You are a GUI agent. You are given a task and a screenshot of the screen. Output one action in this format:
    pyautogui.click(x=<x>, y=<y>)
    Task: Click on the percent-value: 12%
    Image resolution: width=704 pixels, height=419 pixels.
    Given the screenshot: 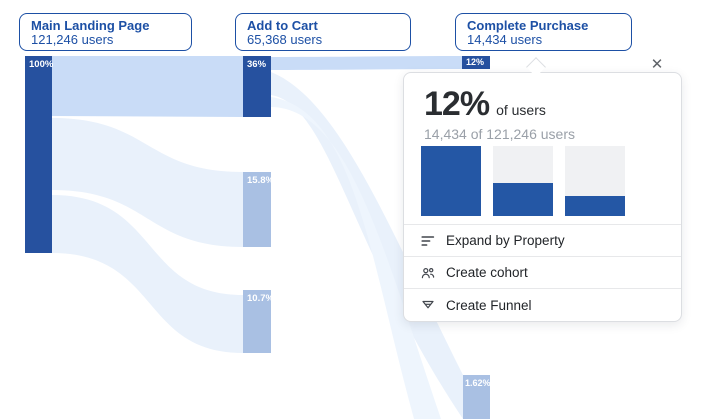 What is the action you would take?
    pyautogui.click(x=457, y=104)
    